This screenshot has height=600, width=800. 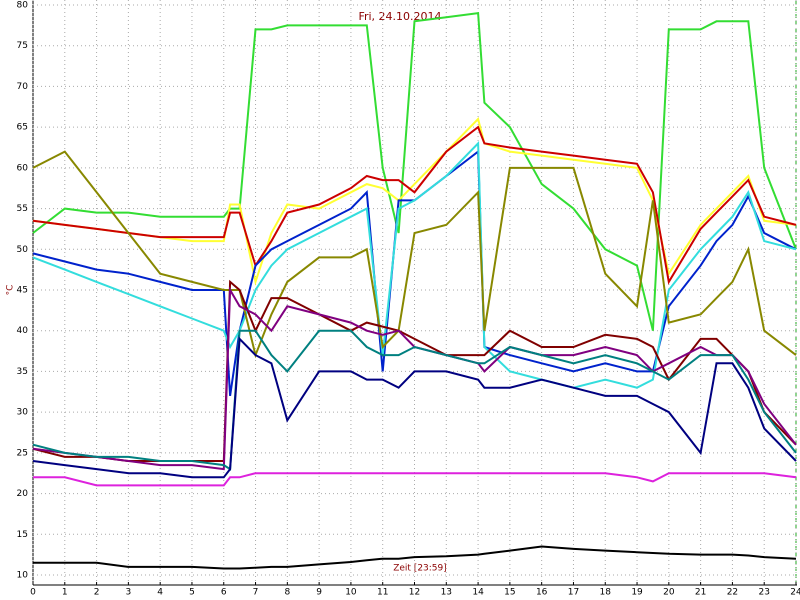 I want to click on y-tick-label: 80, so click(x=23, y=6).